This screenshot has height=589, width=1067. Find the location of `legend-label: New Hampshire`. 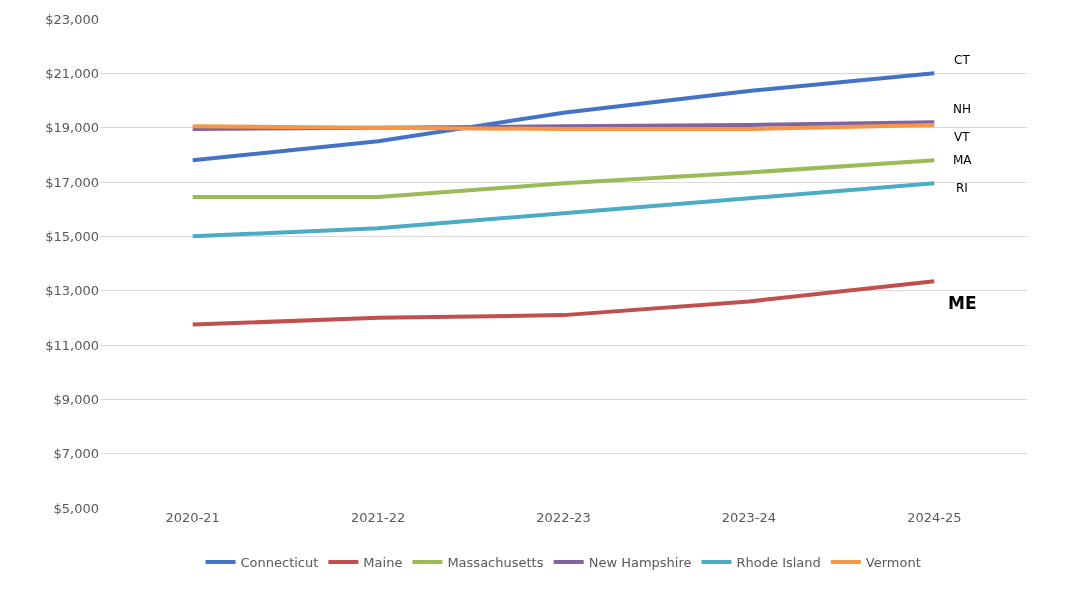

legend-label: New Hampshire is located at coordinates (640, 563).